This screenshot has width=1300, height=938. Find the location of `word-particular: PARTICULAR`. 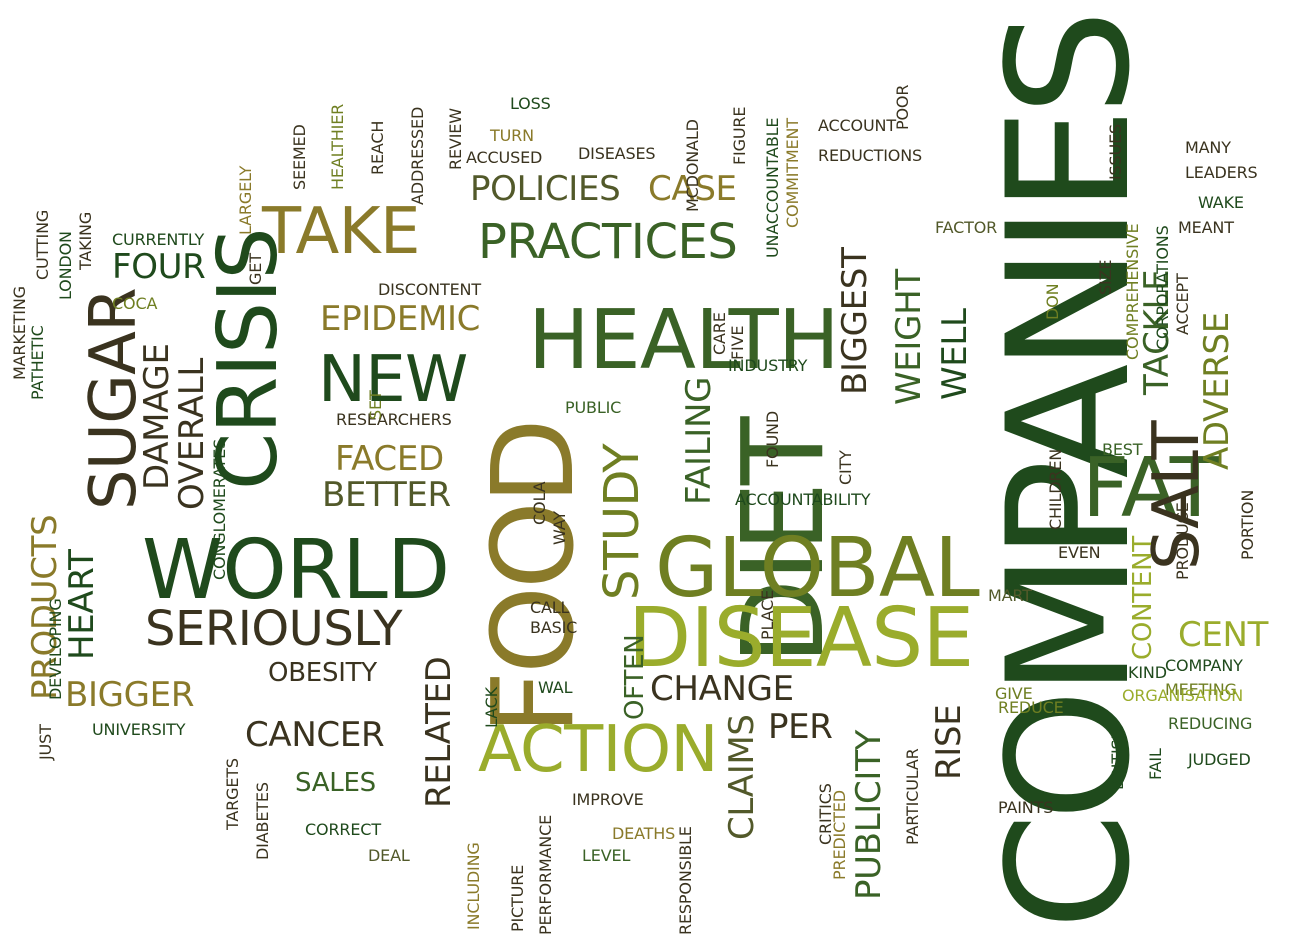

word-particular: PARTICULAR is located at coordinates (912, 796).